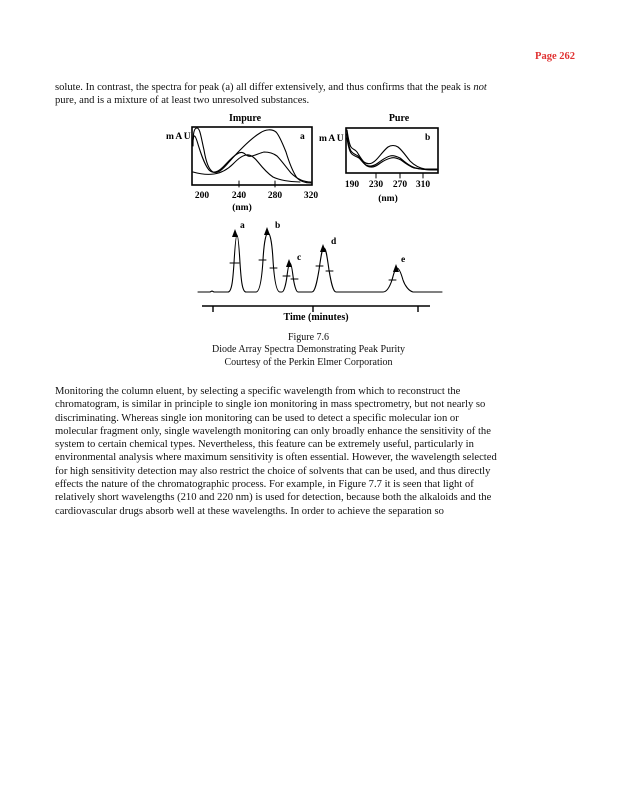 This screenshot has height=800, width=617. Describe the element at coordinates (257, 184) in the screenshot. I see `impure-axis-ticks` at that location.